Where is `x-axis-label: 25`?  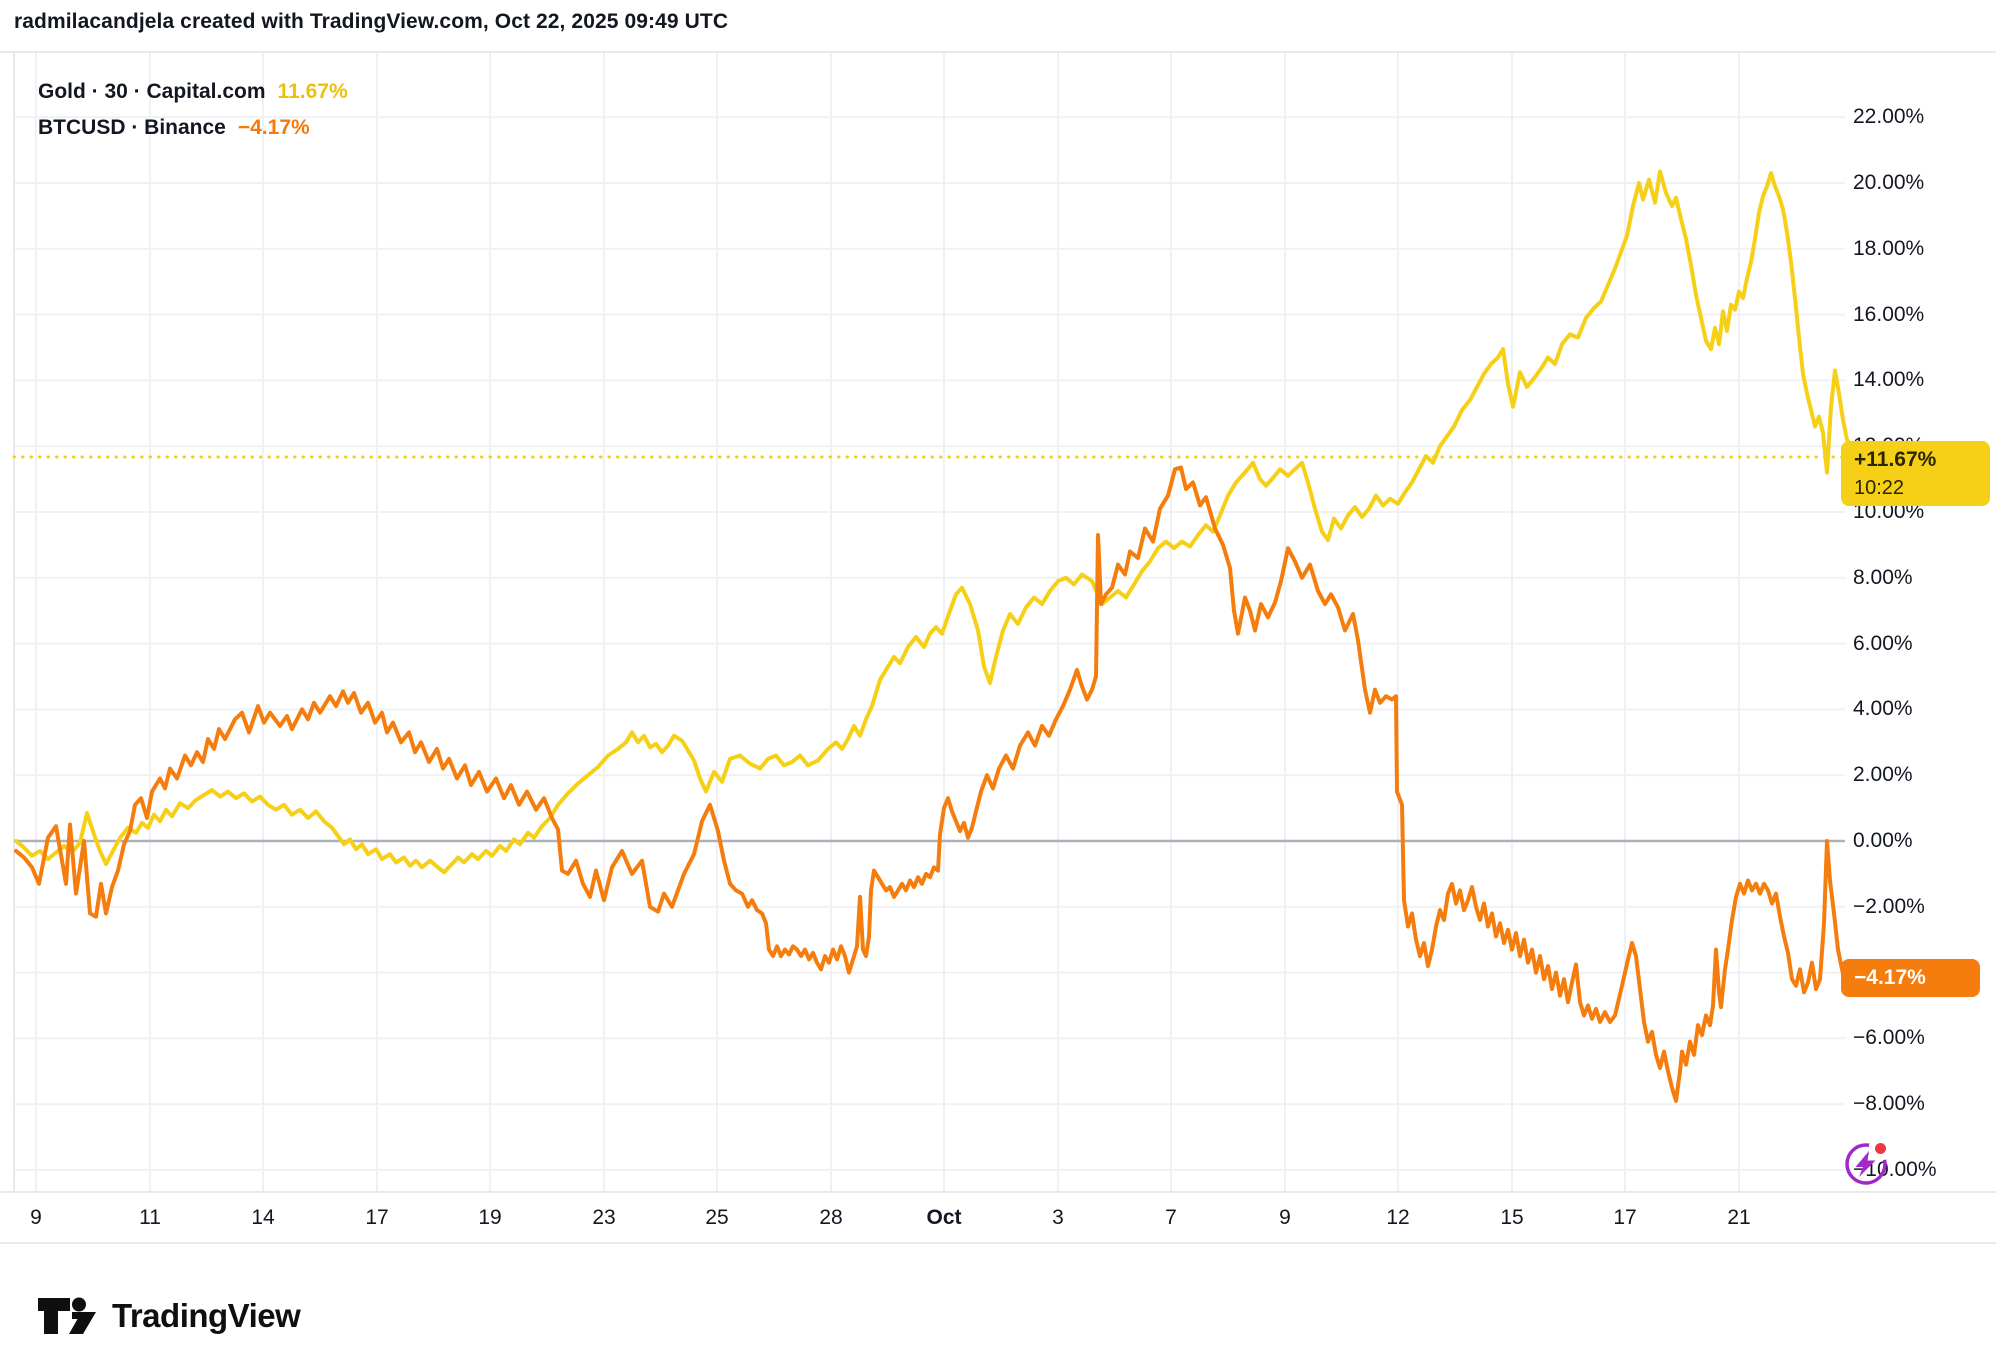 x-axis-label: 25 is located at coordinates (717, 1217).